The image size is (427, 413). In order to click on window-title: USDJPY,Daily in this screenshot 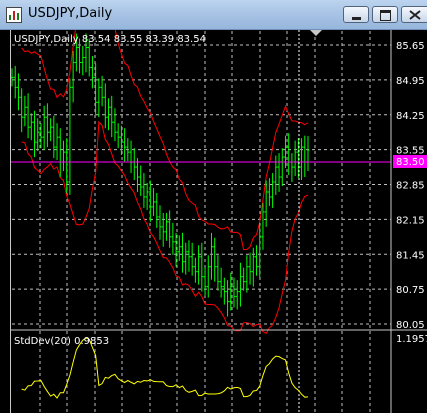, I will do `click(70, 13)`.